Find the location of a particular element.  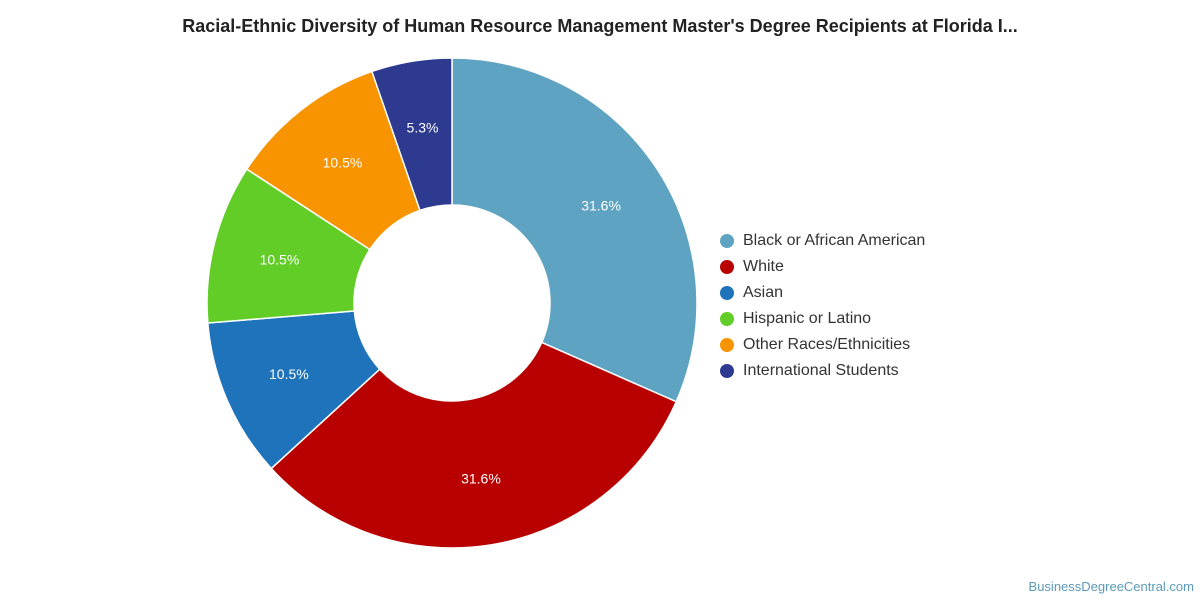

data-label-white: 31.6% is located at coordinates (481, 479).